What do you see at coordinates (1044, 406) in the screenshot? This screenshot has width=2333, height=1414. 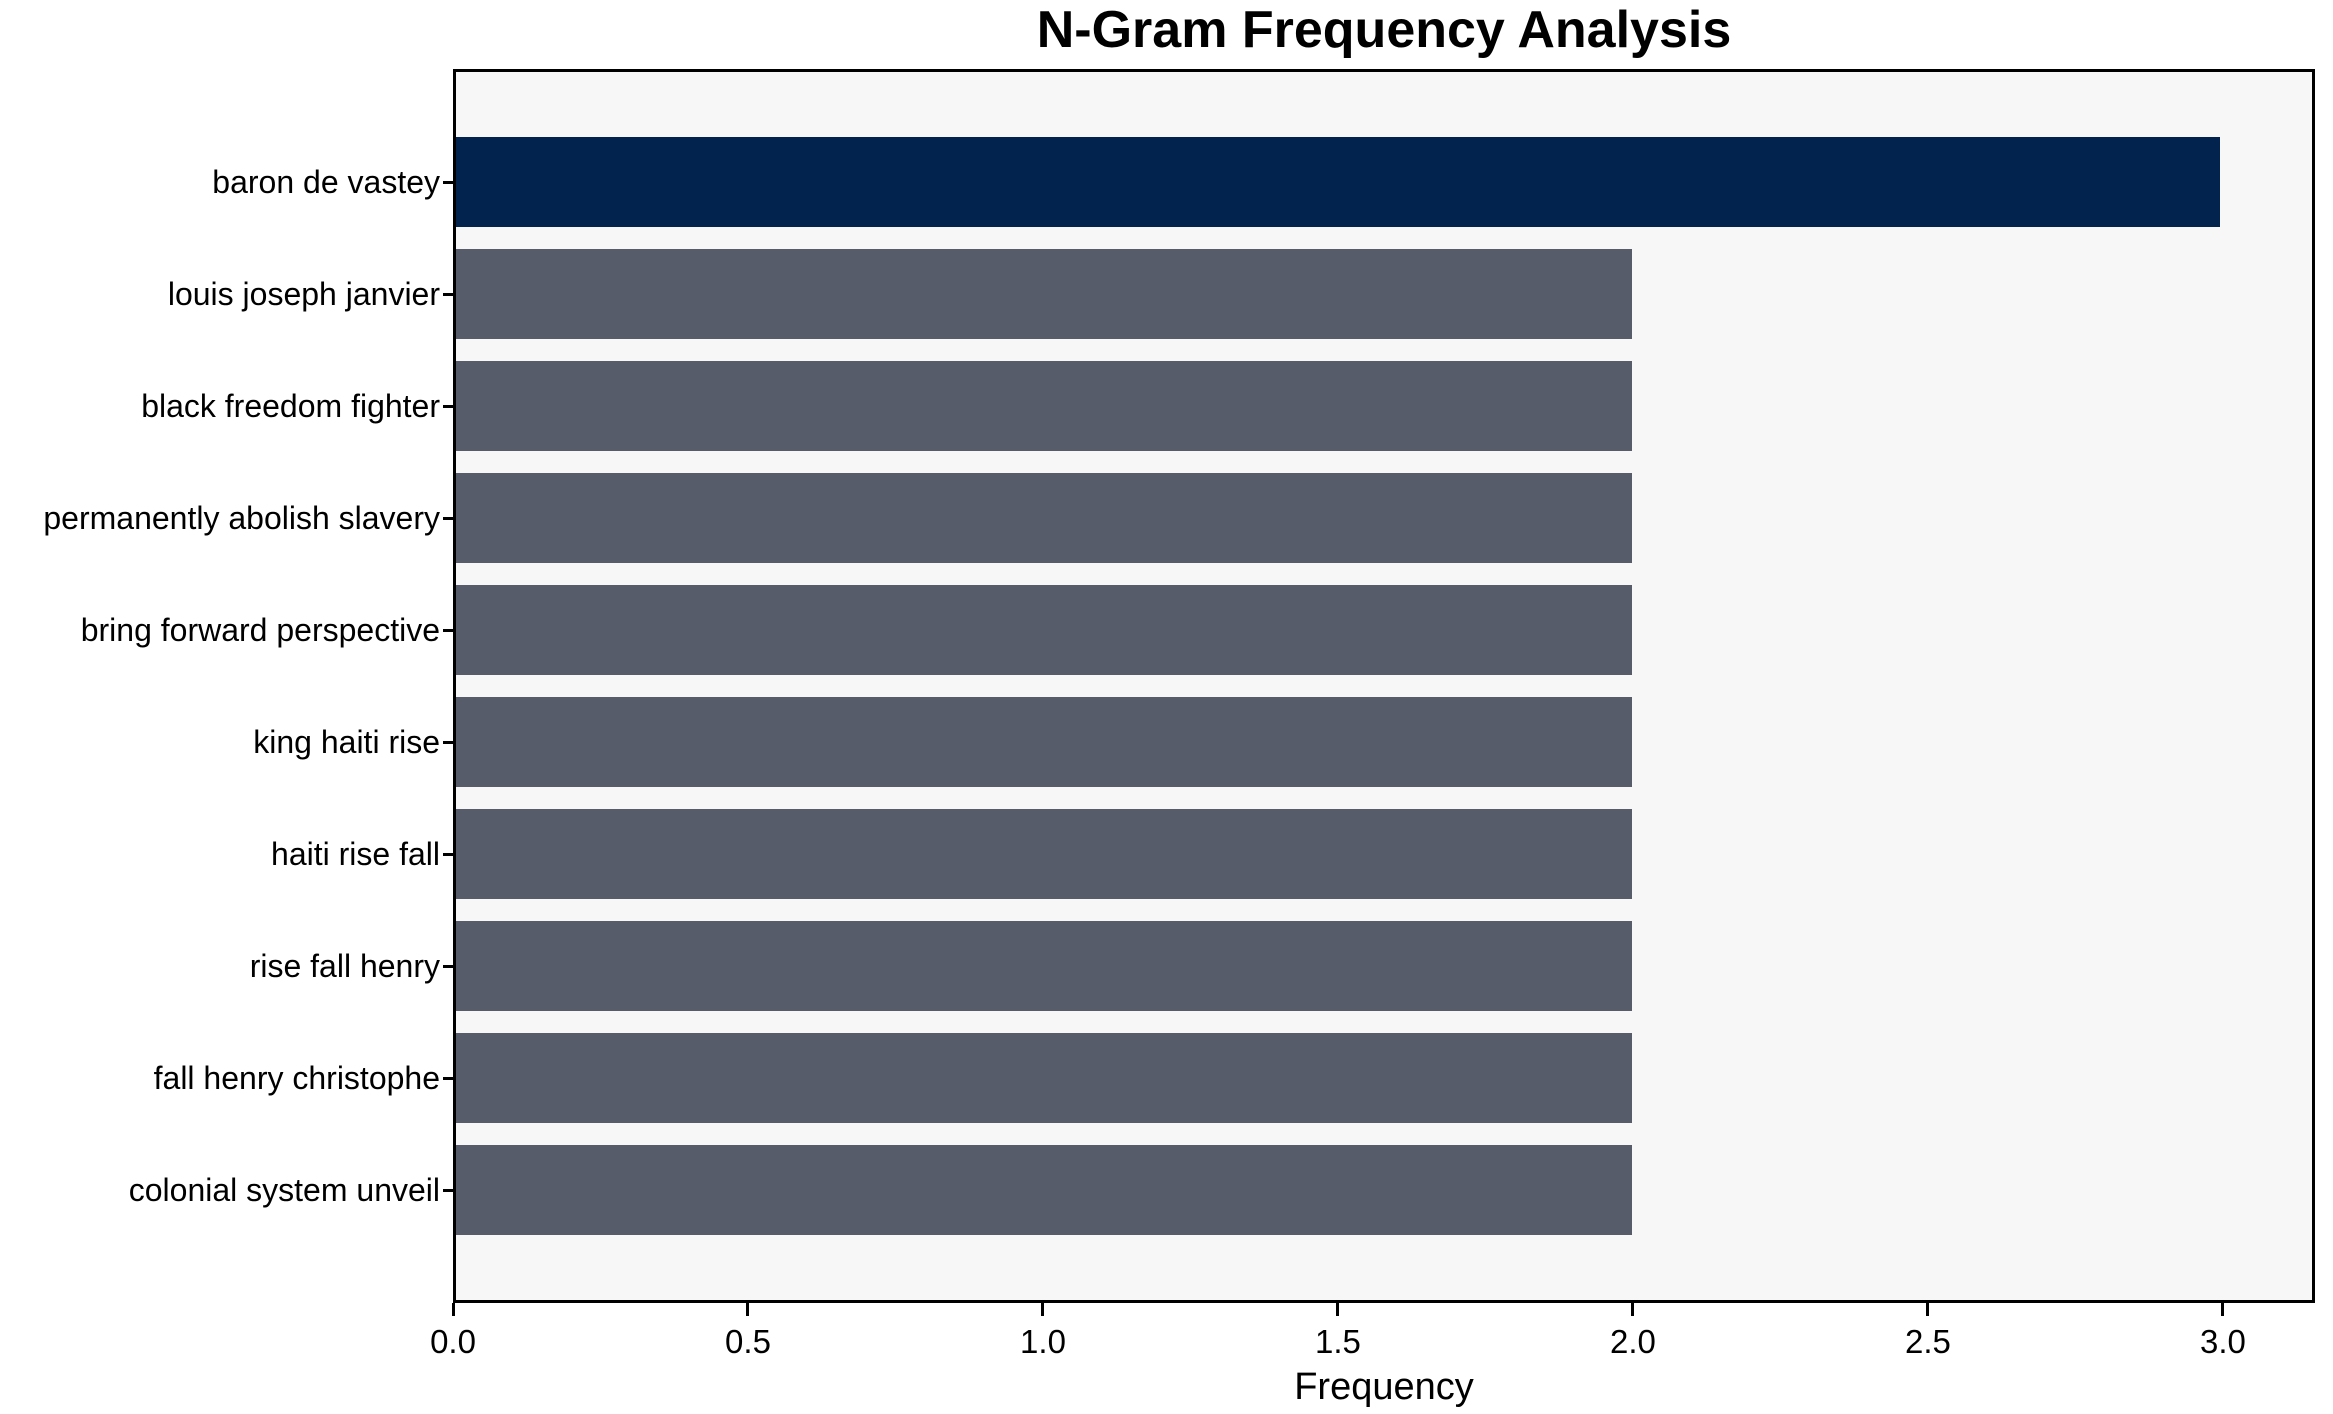 I see `bar-black-freedom-fighter` at bounding box center [1044, 406].